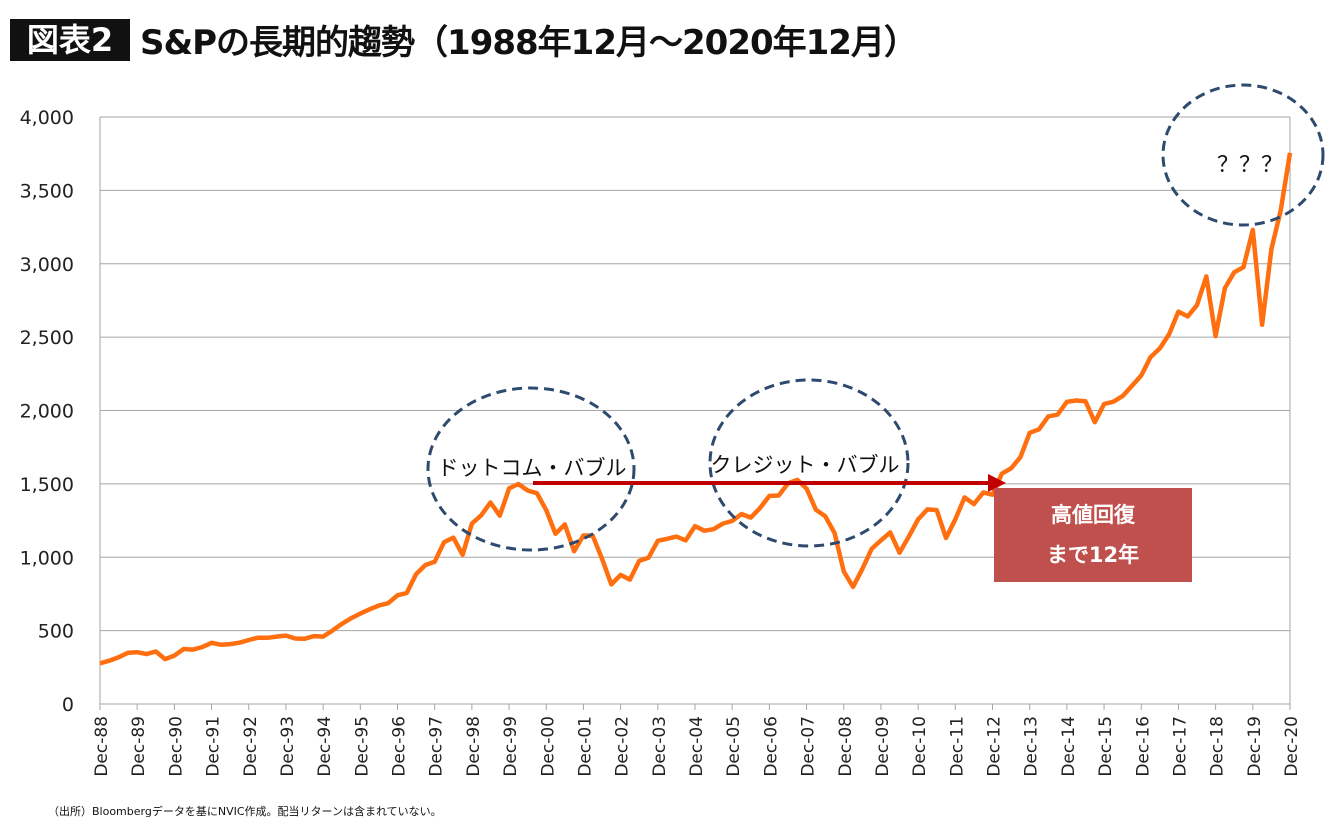 The width and height of the screenshot is (1340, 828). What do you see at coordinates (437, 746) in the screenshot?
I see `x-tick-label: Dec-97` at bounding box center [437, 746].